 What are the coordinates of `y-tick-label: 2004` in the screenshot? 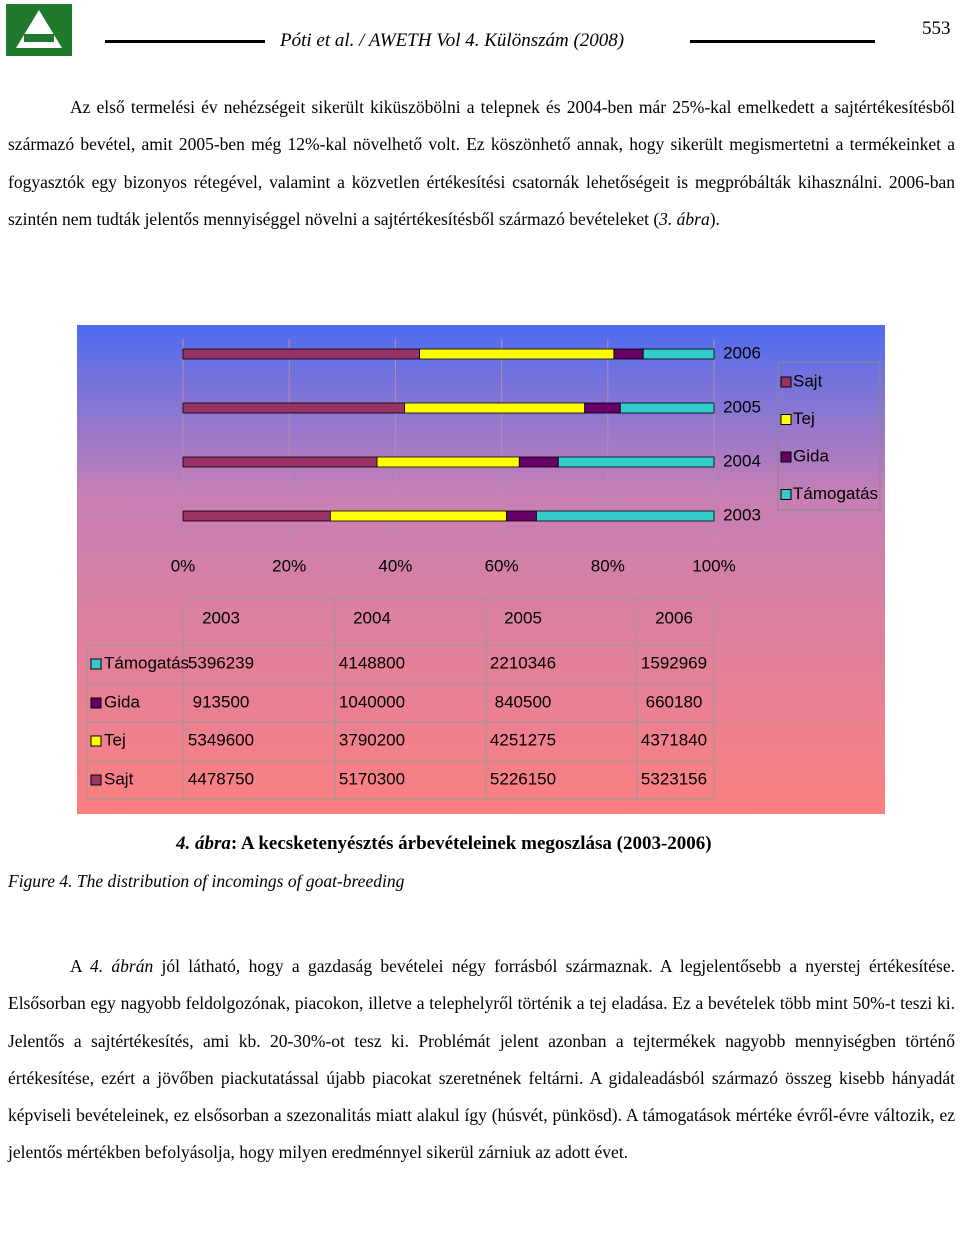 It's located at (742, 460).